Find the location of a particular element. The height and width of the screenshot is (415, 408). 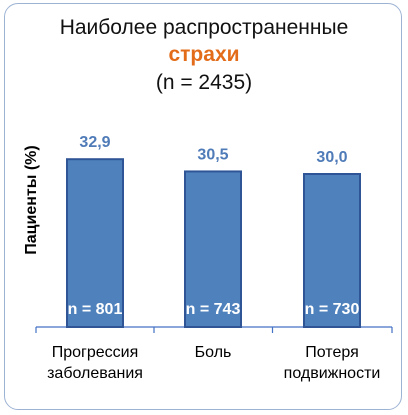

bar-n-label: n = 801 is located at coordinates (95, 309).